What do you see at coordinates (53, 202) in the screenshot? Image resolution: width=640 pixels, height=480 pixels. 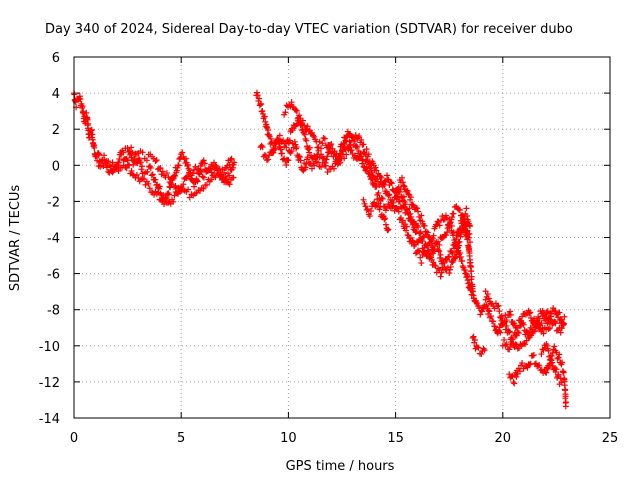 I see `y-tick-label: -2` at bounding box center [53, 202].